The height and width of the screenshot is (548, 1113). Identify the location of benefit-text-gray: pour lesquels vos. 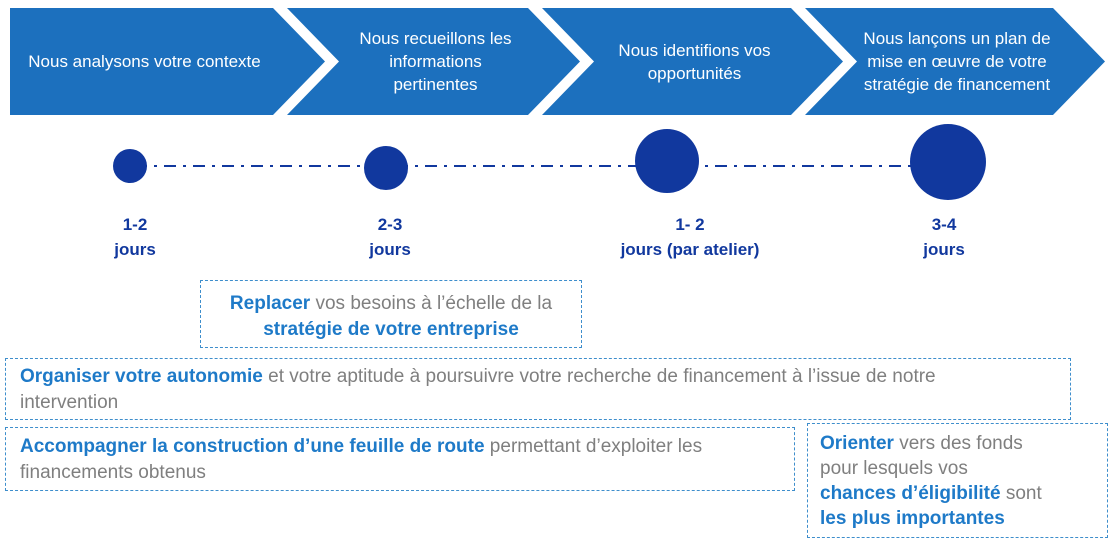
(894, 468).